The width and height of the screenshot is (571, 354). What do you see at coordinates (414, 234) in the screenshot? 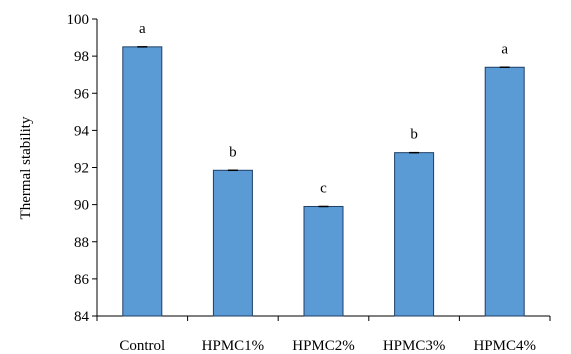
I see `bar-hpmc3-` at bounding box center [414, 234].